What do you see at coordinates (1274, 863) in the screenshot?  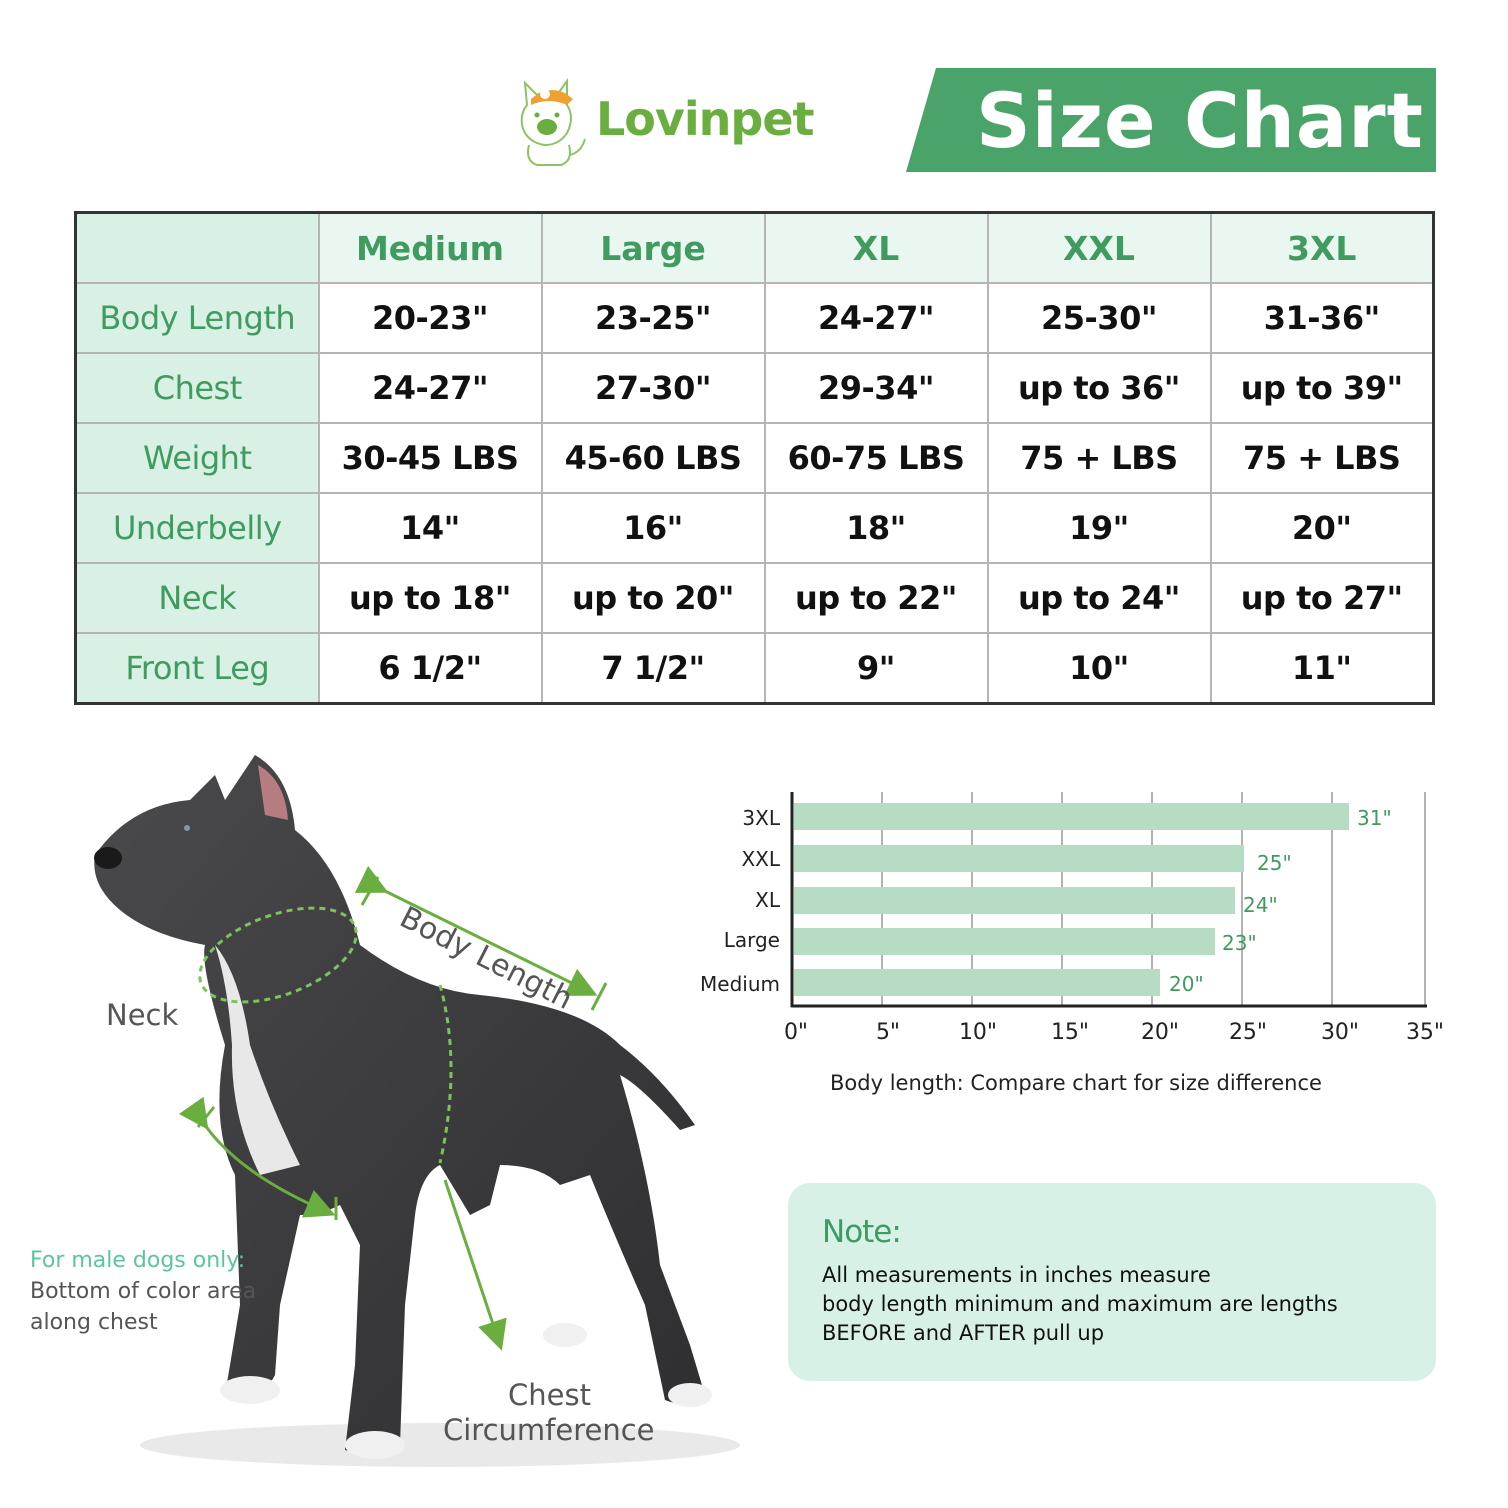 I see `bar-value-label: 25"` at bounding box center [1274, 863].